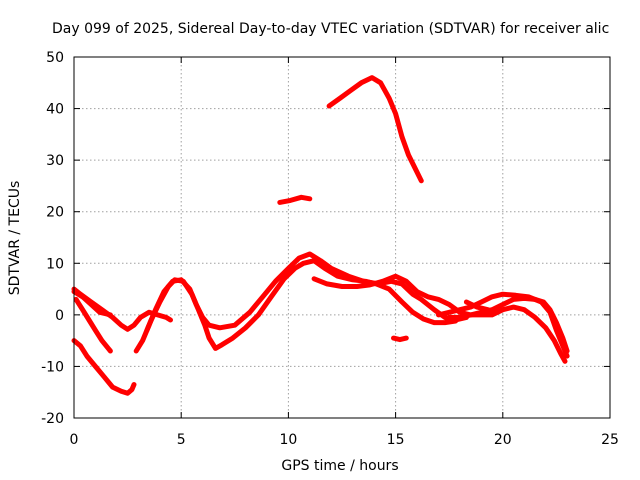 The image size is (640, 480). I want to click on y-tick-label: 10, so click(55, 264).